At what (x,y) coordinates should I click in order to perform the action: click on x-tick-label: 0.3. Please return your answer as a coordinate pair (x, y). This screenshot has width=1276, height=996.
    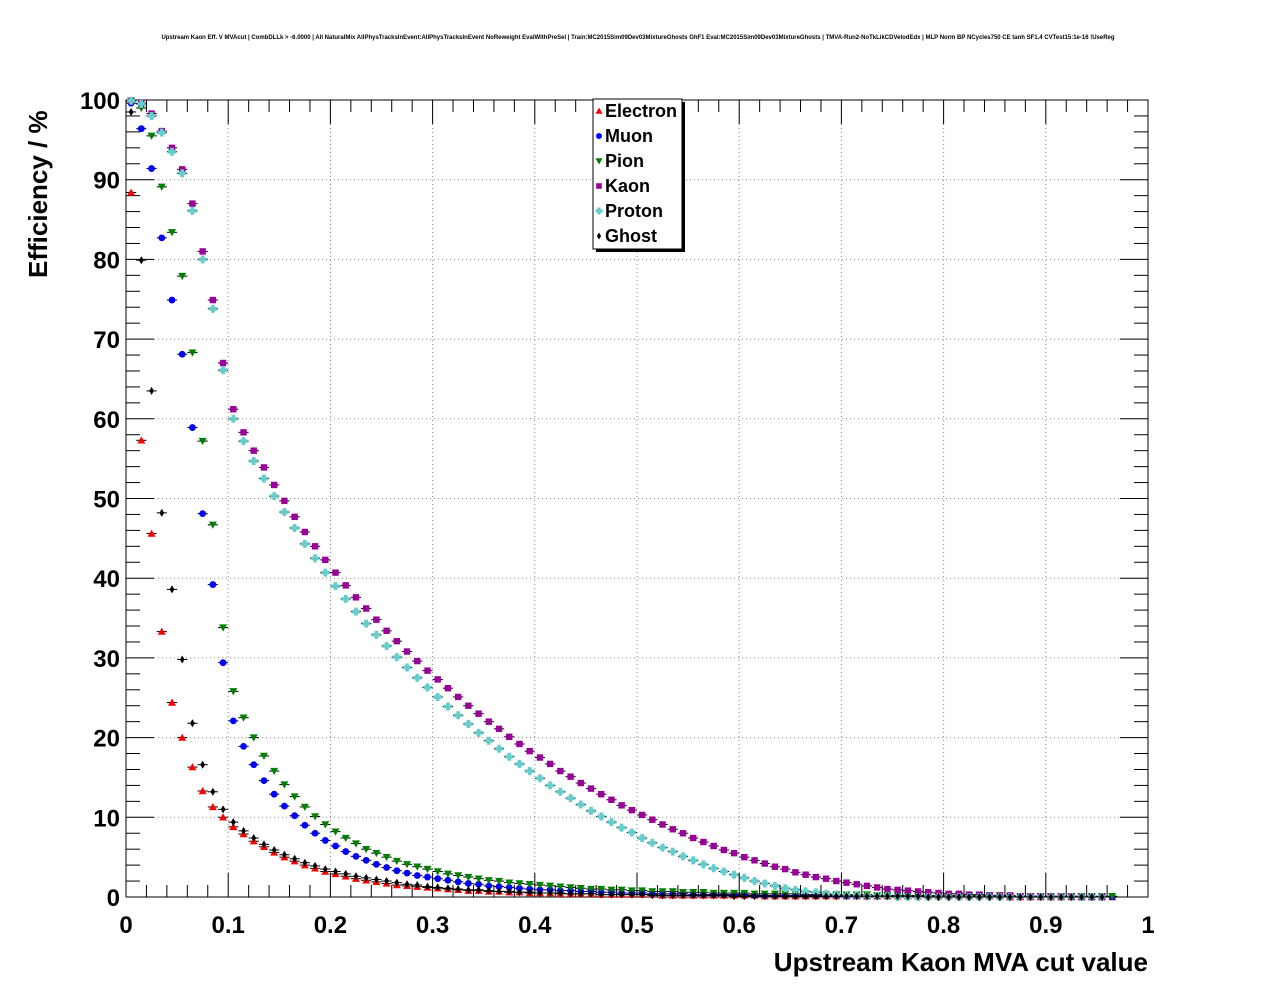
    Looking at the image, I should click on (432, 925).